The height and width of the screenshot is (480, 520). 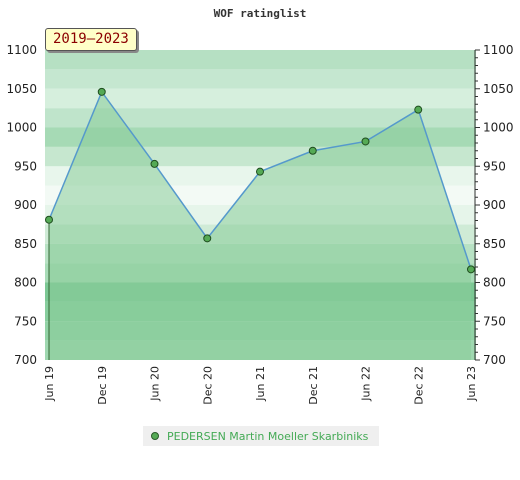 What do you see at coordinates (498, 50) in the screenshot?
I see `y-tick-label-right: 1100` at bounding box center [498, 50].